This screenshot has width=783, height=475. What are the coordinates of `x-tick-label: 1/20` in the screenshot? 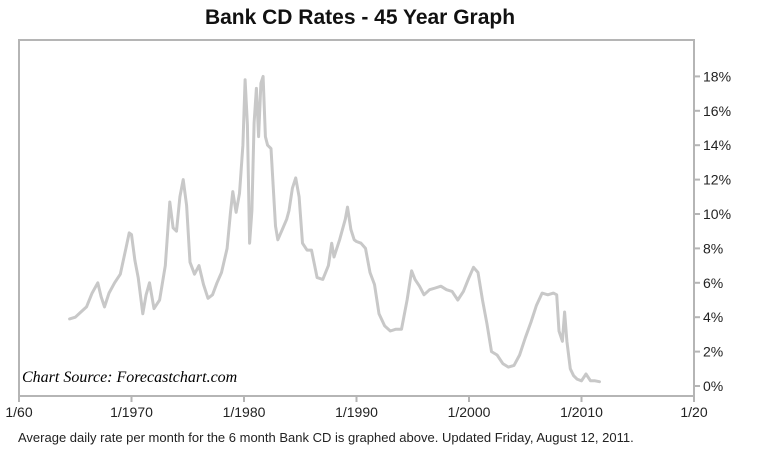 It's located at (693, 412).